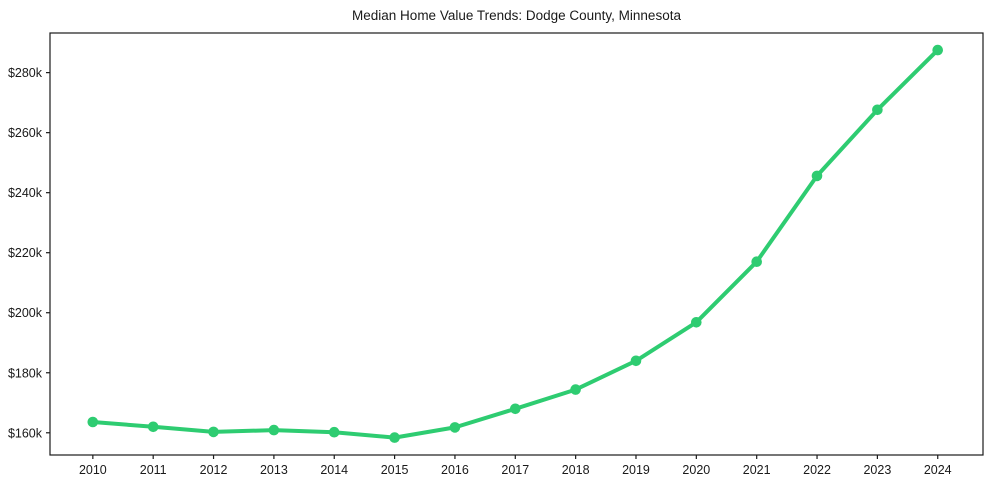  What do you see at coordinates (696, 322) in the screenshot?
I see `data-point-2020` at bounding box center [696, 322].